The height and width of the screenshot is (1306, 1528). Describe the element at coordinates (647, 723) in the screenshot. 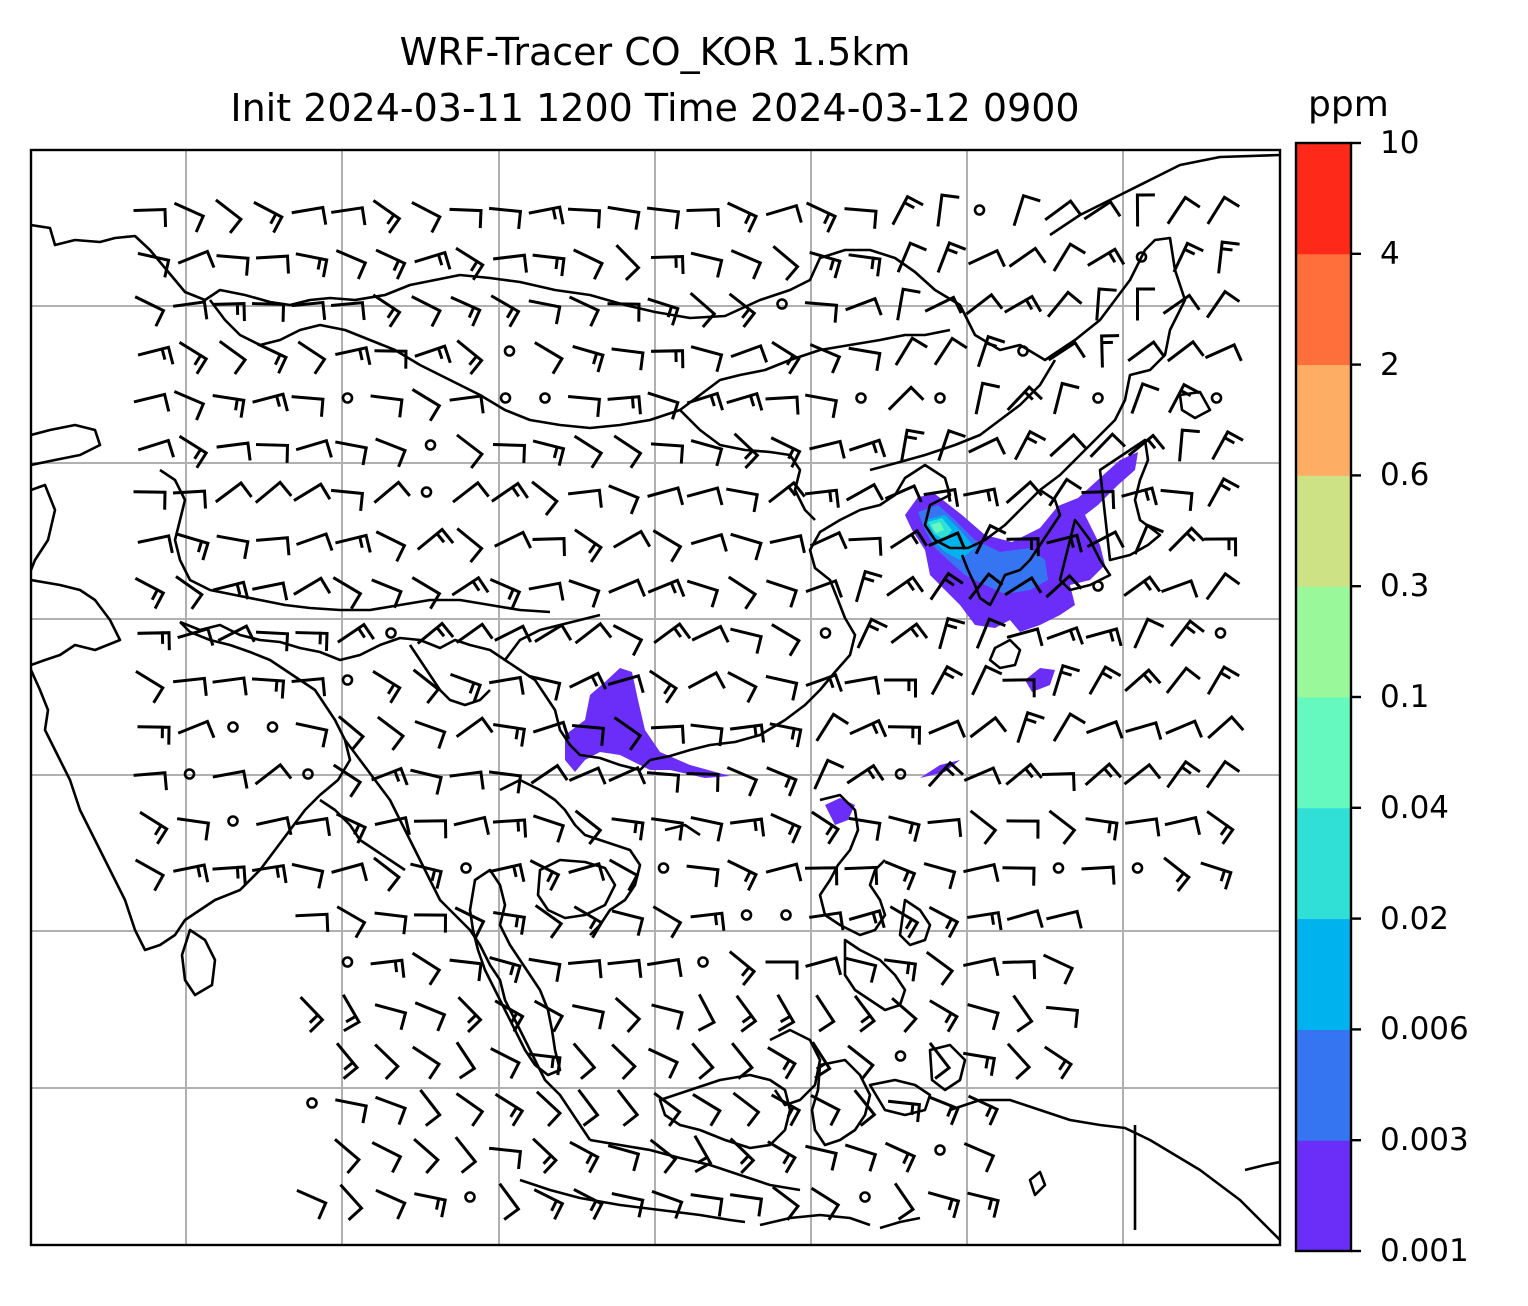

I see `plume-sw-china` at that location.